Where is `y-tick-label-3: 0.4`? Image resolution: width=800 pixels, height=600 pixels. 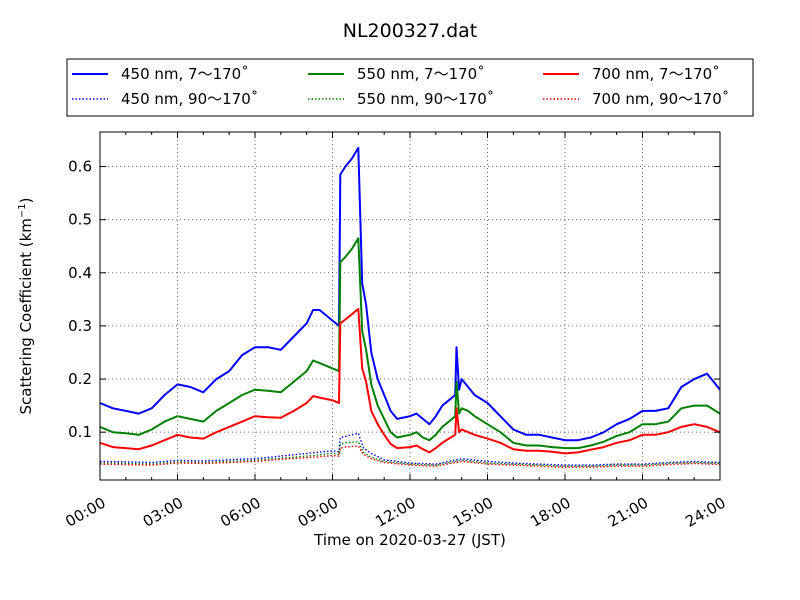
y-tick-label-3: 0.4 is located at coordinates (80, 273).